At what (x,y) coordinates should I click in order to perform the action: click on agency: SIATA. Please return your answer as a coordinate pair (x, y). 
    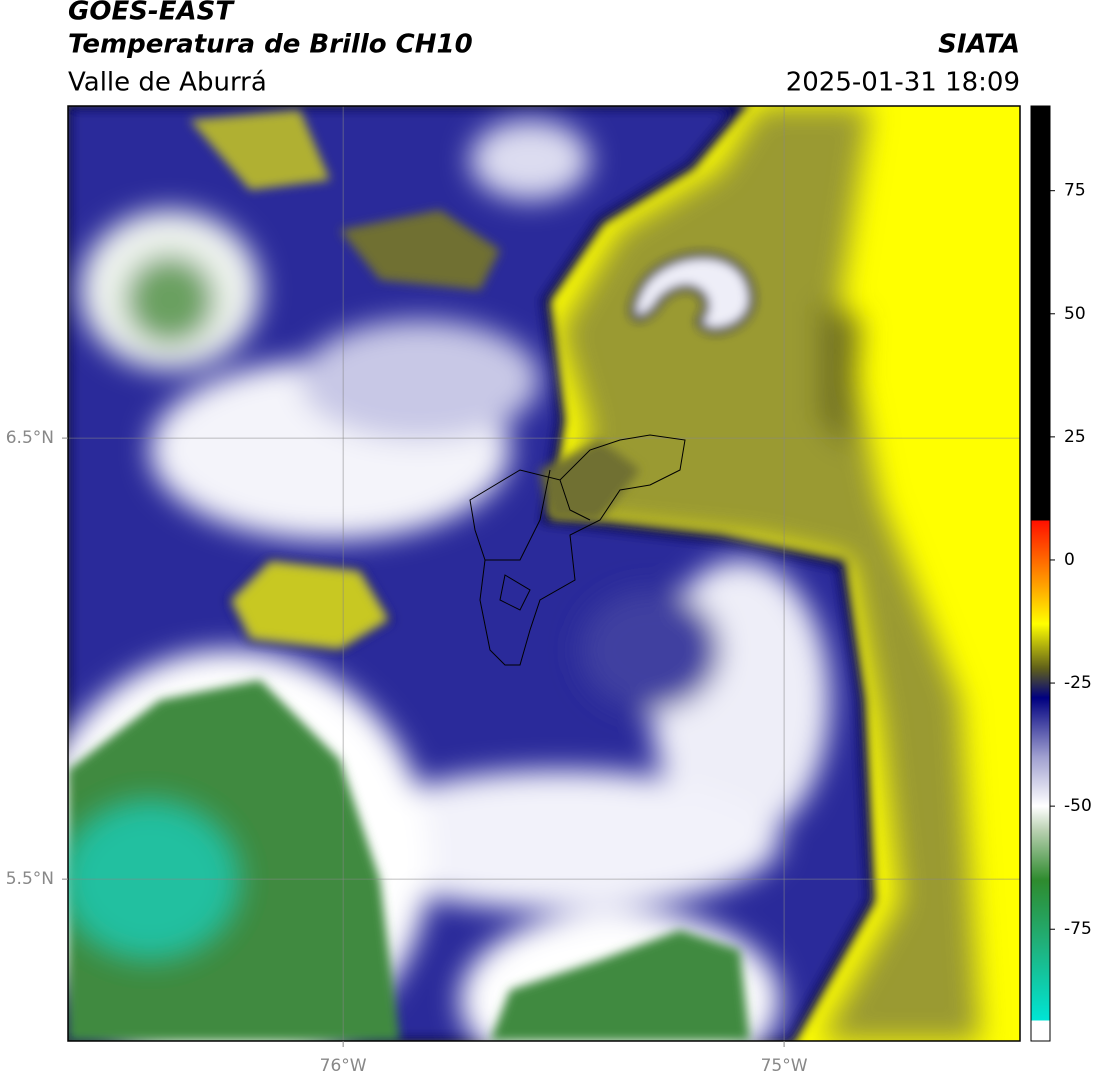
    Looking at the image, I should click on (979, 45).